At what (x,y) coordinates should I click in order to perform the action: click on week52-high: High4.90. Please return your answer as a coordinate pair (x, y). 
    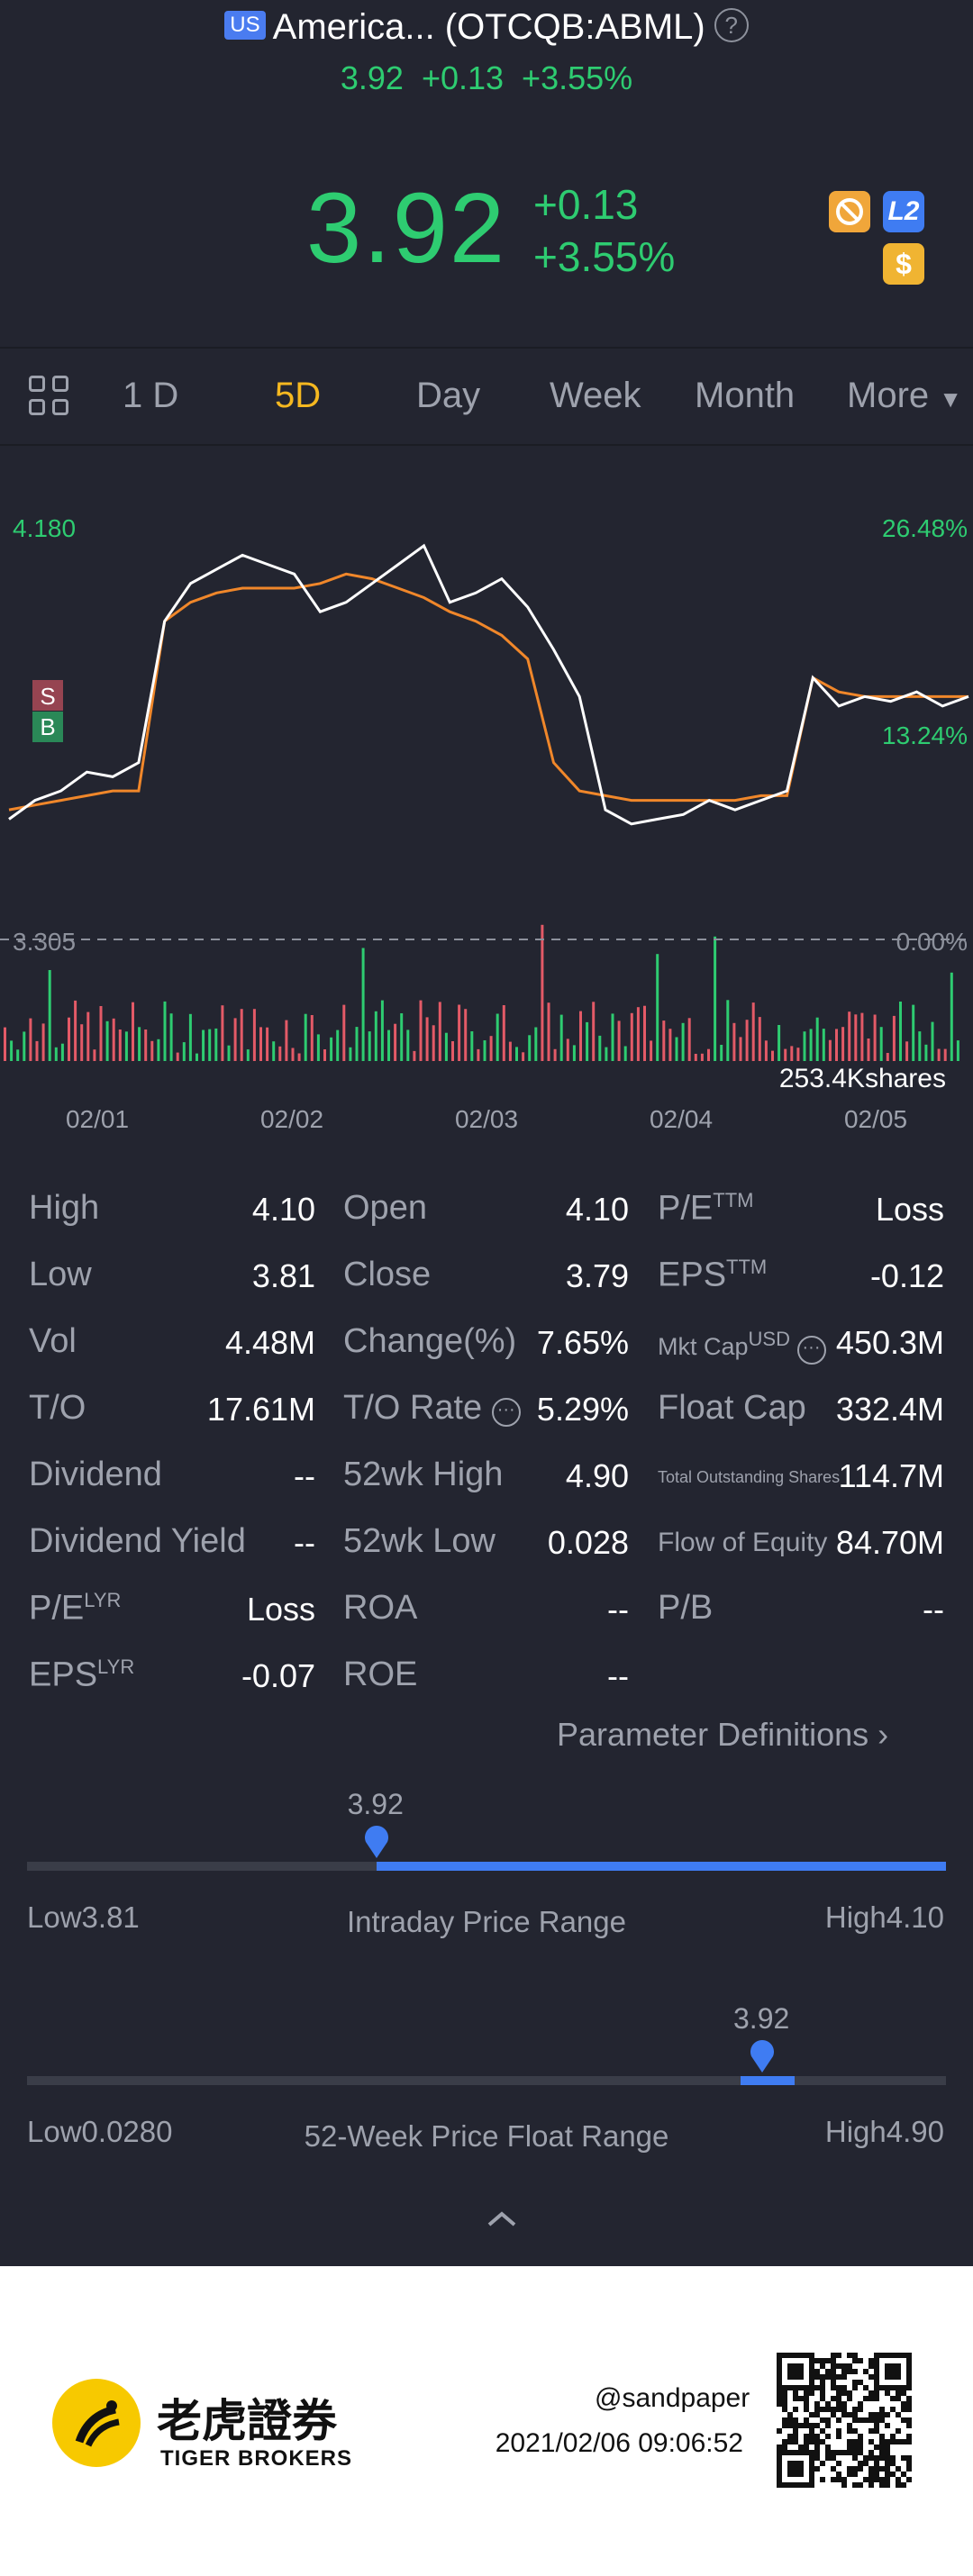
    Looking at the image, I should click on (855, 2132).